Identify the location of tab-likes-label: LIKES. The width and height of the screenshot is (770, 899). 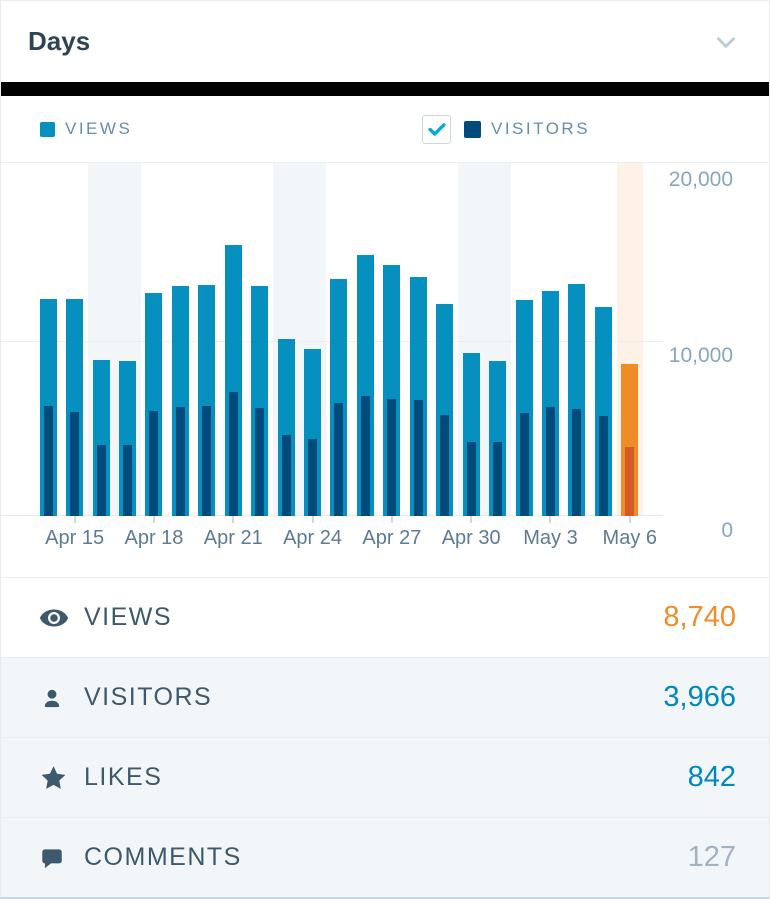
(123, 777).